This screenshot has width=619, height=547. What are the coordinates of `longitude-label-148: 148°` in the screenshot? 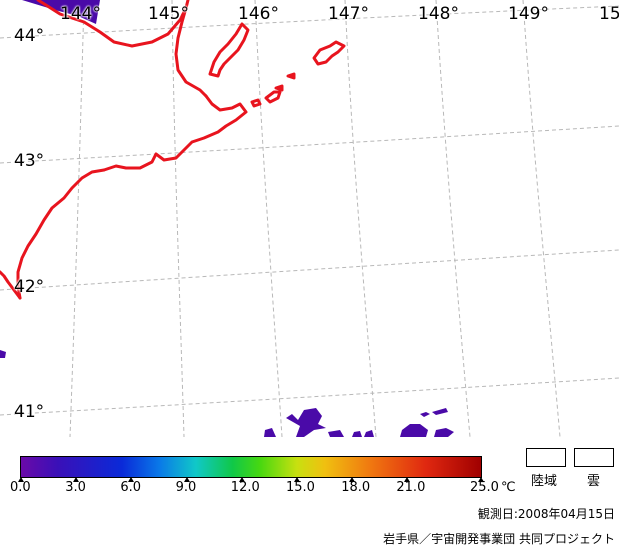 It's located at (438, 14).